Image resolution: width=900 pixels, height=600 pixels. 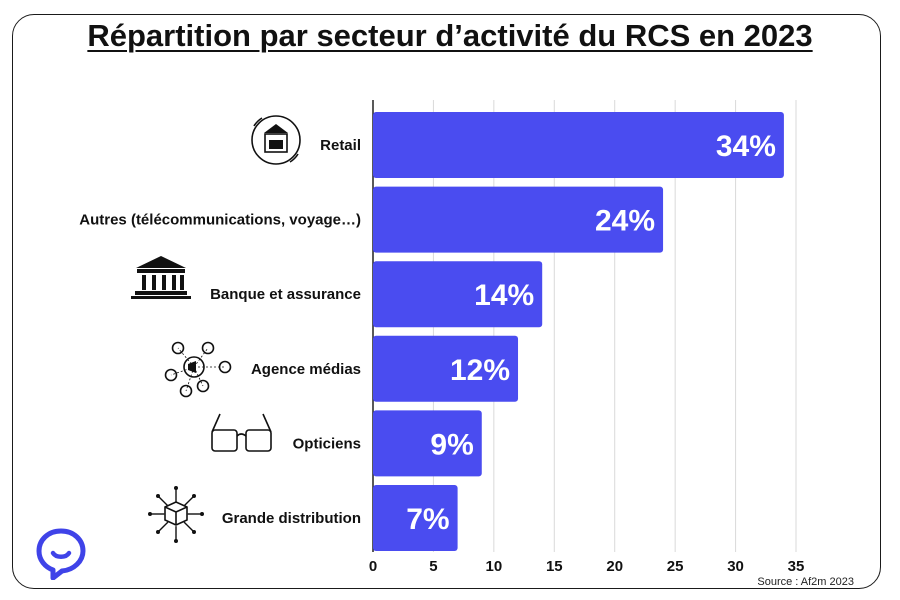 I want to click on data-label: 14%, so click(x=504, y=295).